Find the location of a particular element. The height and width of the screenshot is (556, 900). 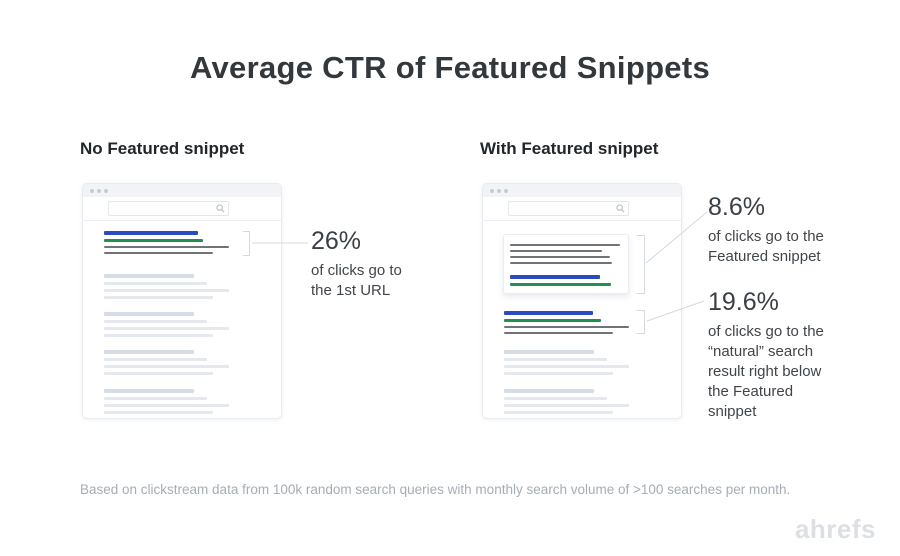

ahrefs-logo: ahrefs is located at coordinates (835, 529).